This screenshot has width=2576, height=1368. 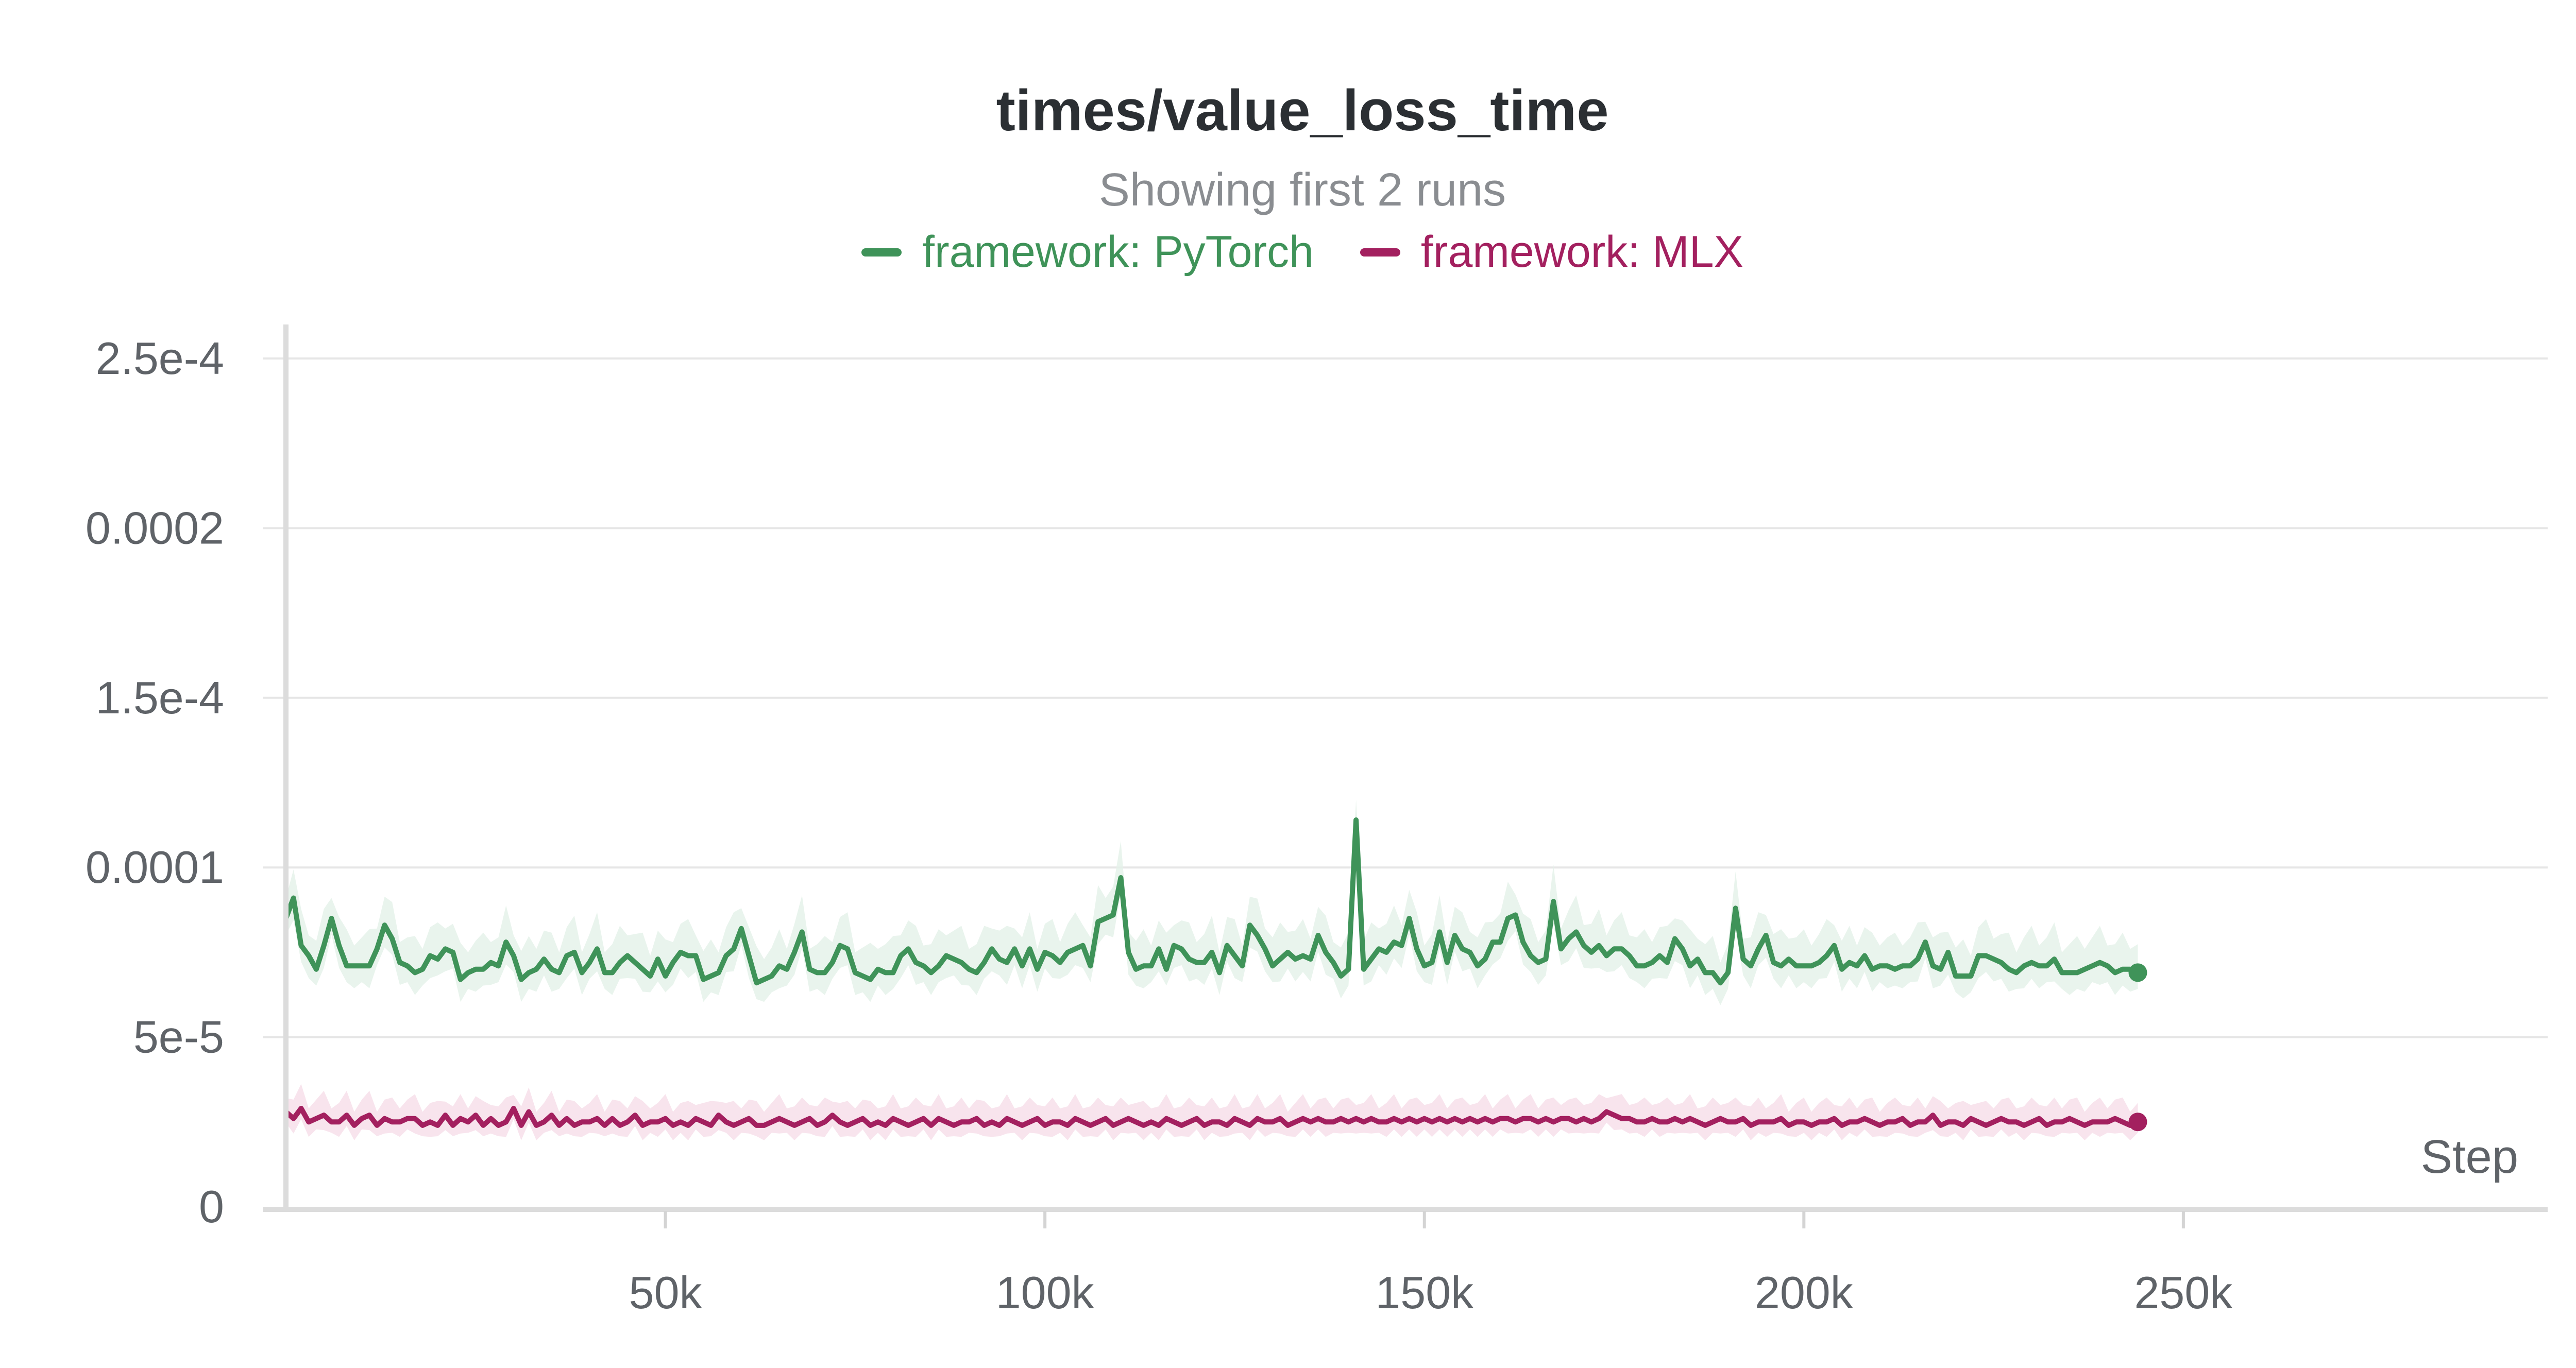 What do you see at coordinates (178, 1037) in the screenshot?
I see `y-tick-label: 5e-5` at bounding box center [178, 1037].